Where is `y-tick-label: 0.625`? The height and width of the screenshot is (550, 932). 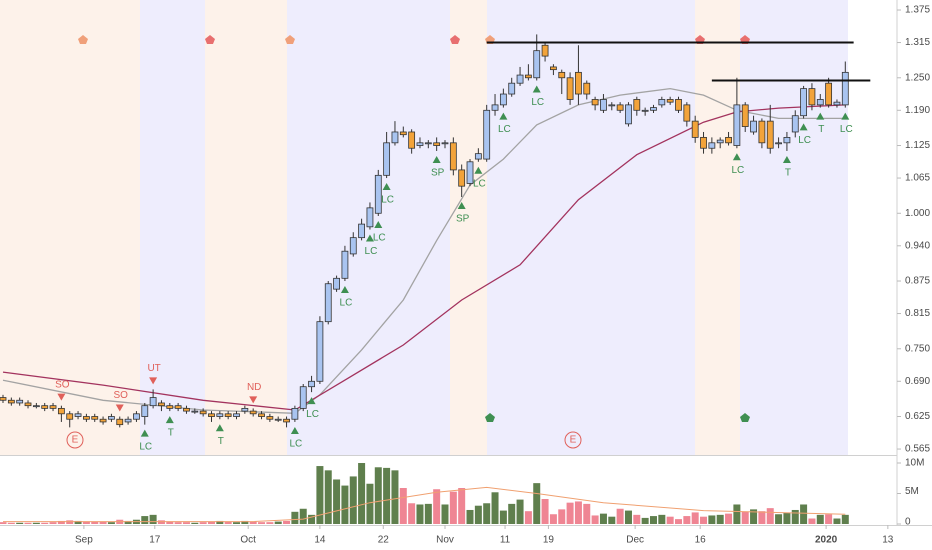
y-tick-label: 0.625 is located at coordinates (917, 416).